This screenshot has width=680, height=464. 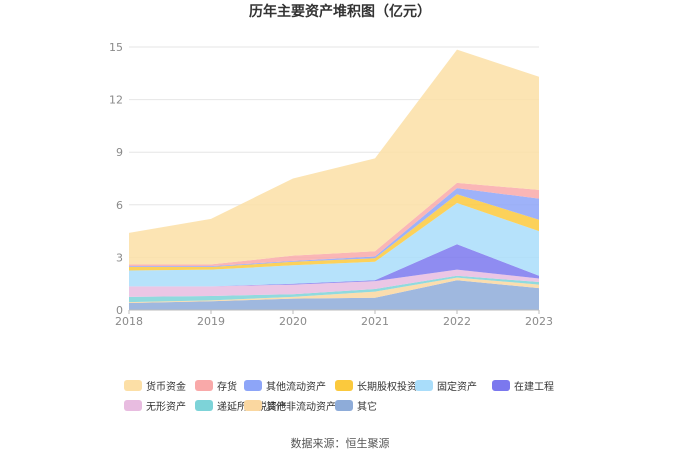 What do you see at coordinates (216, 386) in the screenshot?
I see `legend-item: 存货` at bounding box center [216, 386].